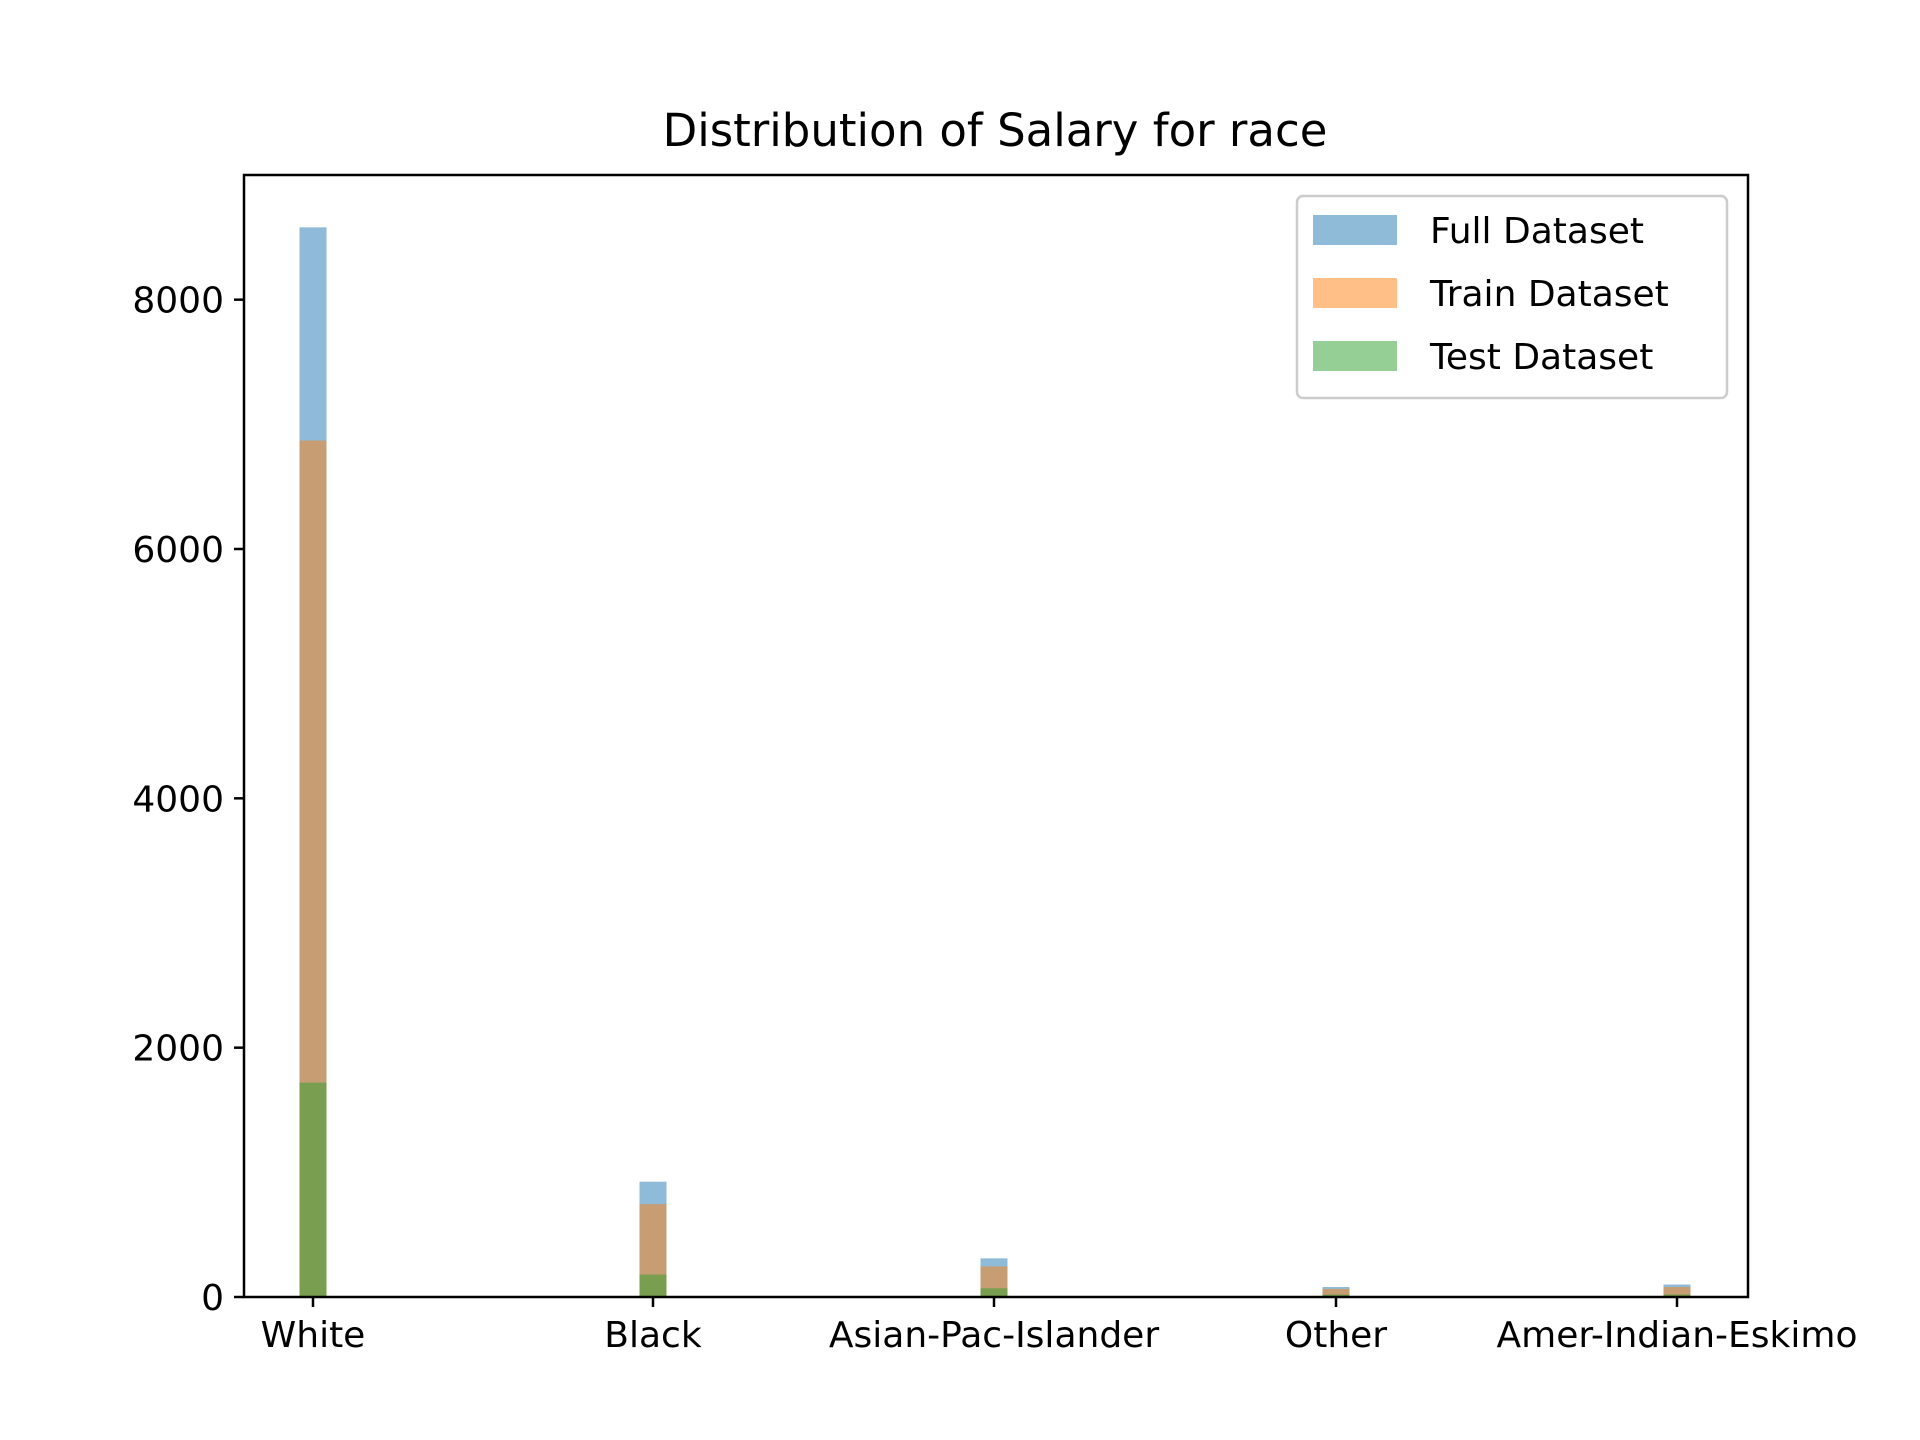 The height and width of the screenshot is (1440, 1920). What do you see at coordinates (1541, 357) in the screenshot?
I see `legend-label: Test Dataset` at bounding box center [1541, 357].